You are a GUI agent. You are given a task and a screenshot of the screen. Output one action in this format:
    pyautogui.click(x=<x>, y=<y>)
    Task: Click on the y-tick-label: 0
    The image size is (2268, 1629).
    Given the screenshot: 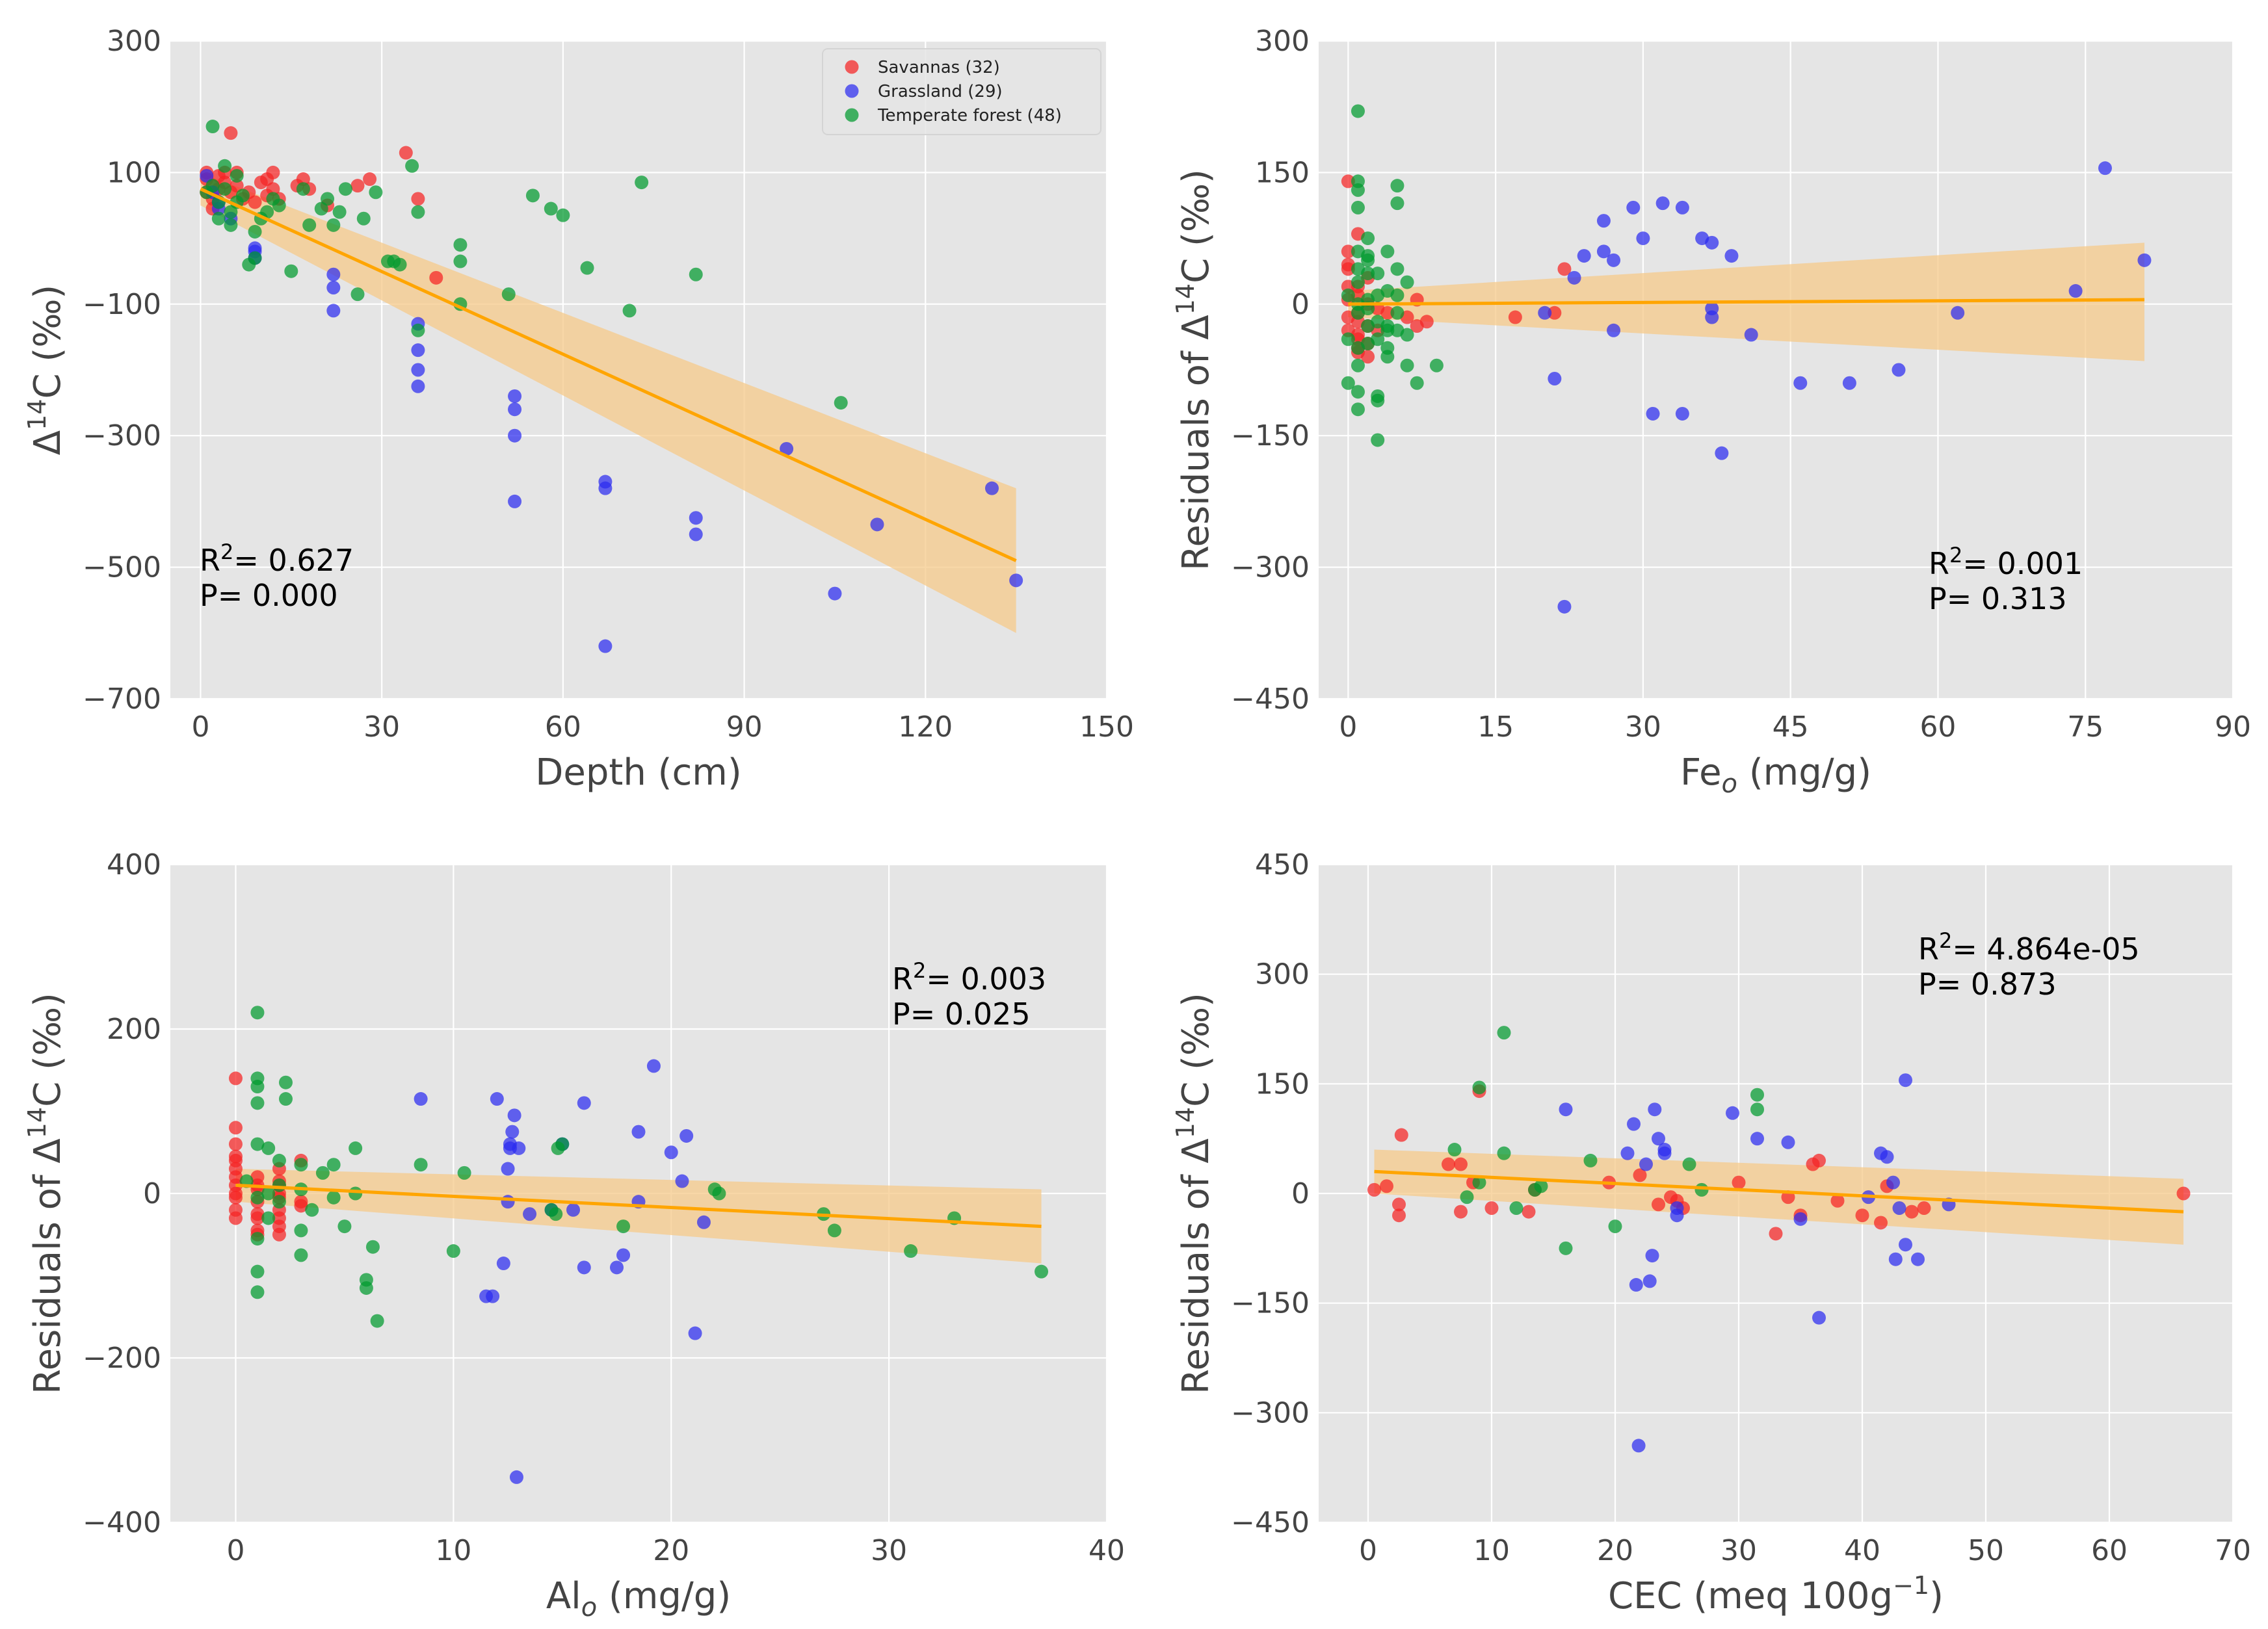 What is the action you would take?
    pyautogui.click(x=152, y=1193)
    